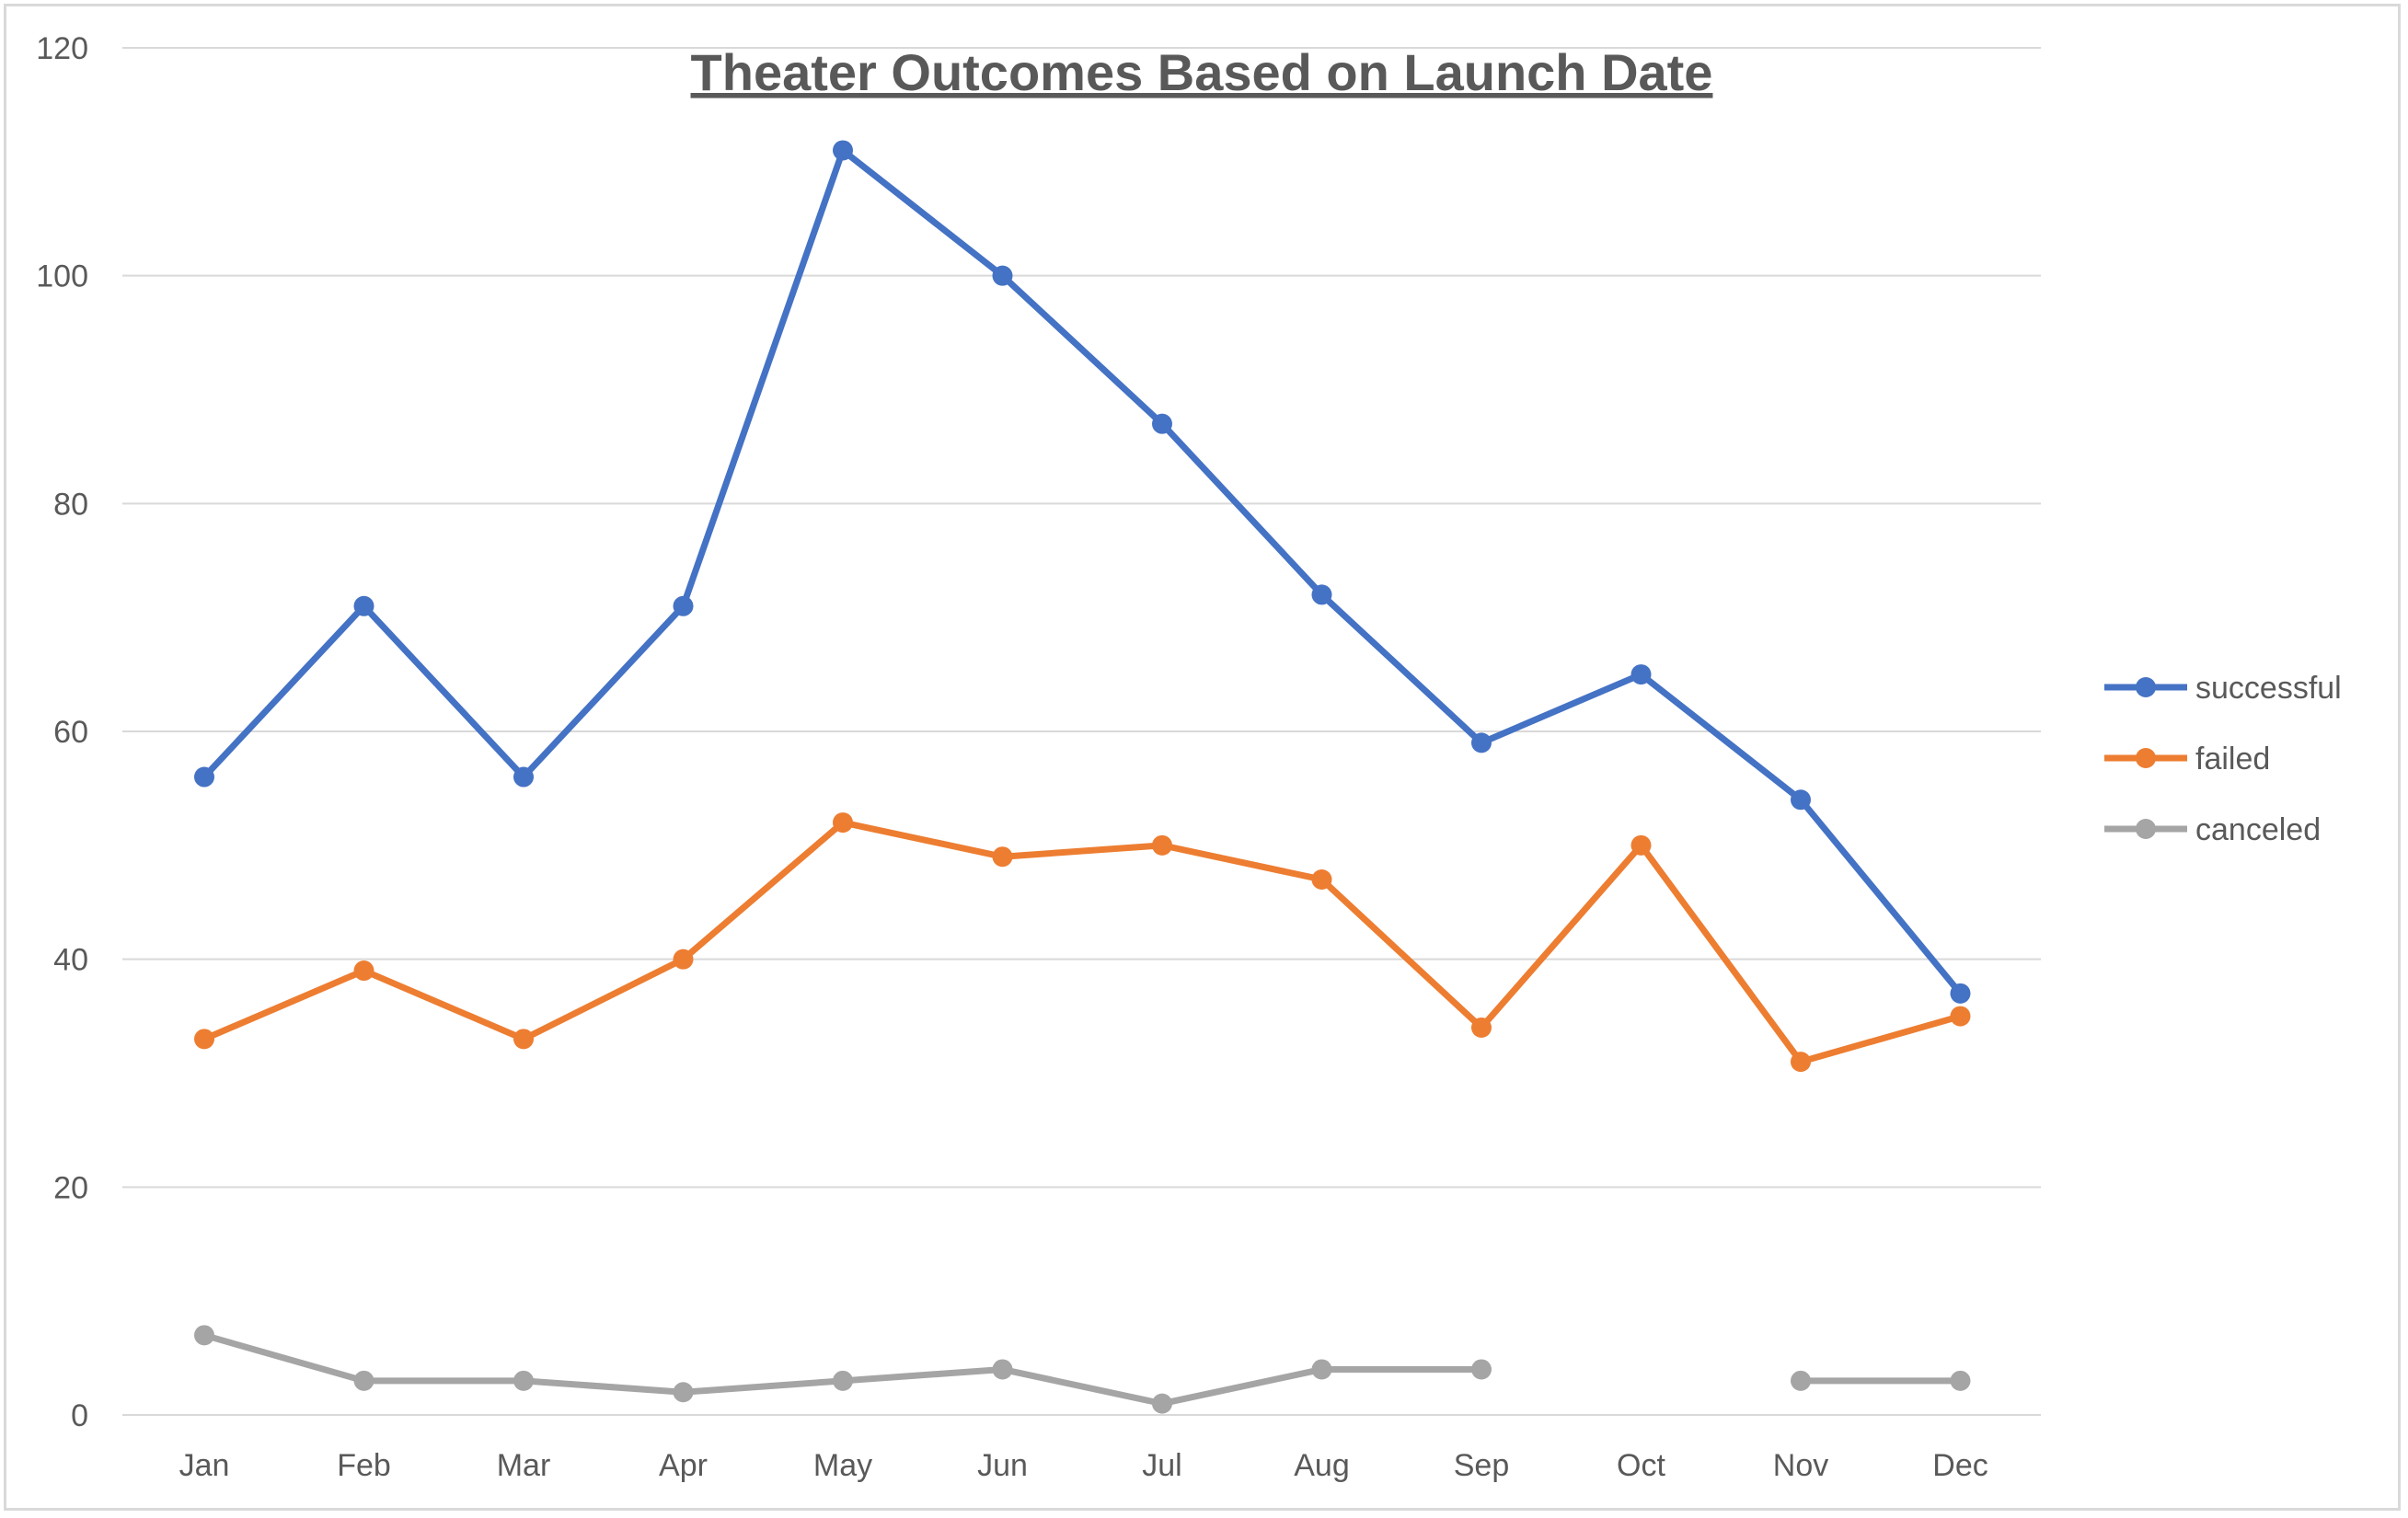 The image size is (2408, 1518). What do you see at coordinates (364, 1465) in the screenshot?
I see `x-tick-label: Feb` at bounding box center [364, 1465].